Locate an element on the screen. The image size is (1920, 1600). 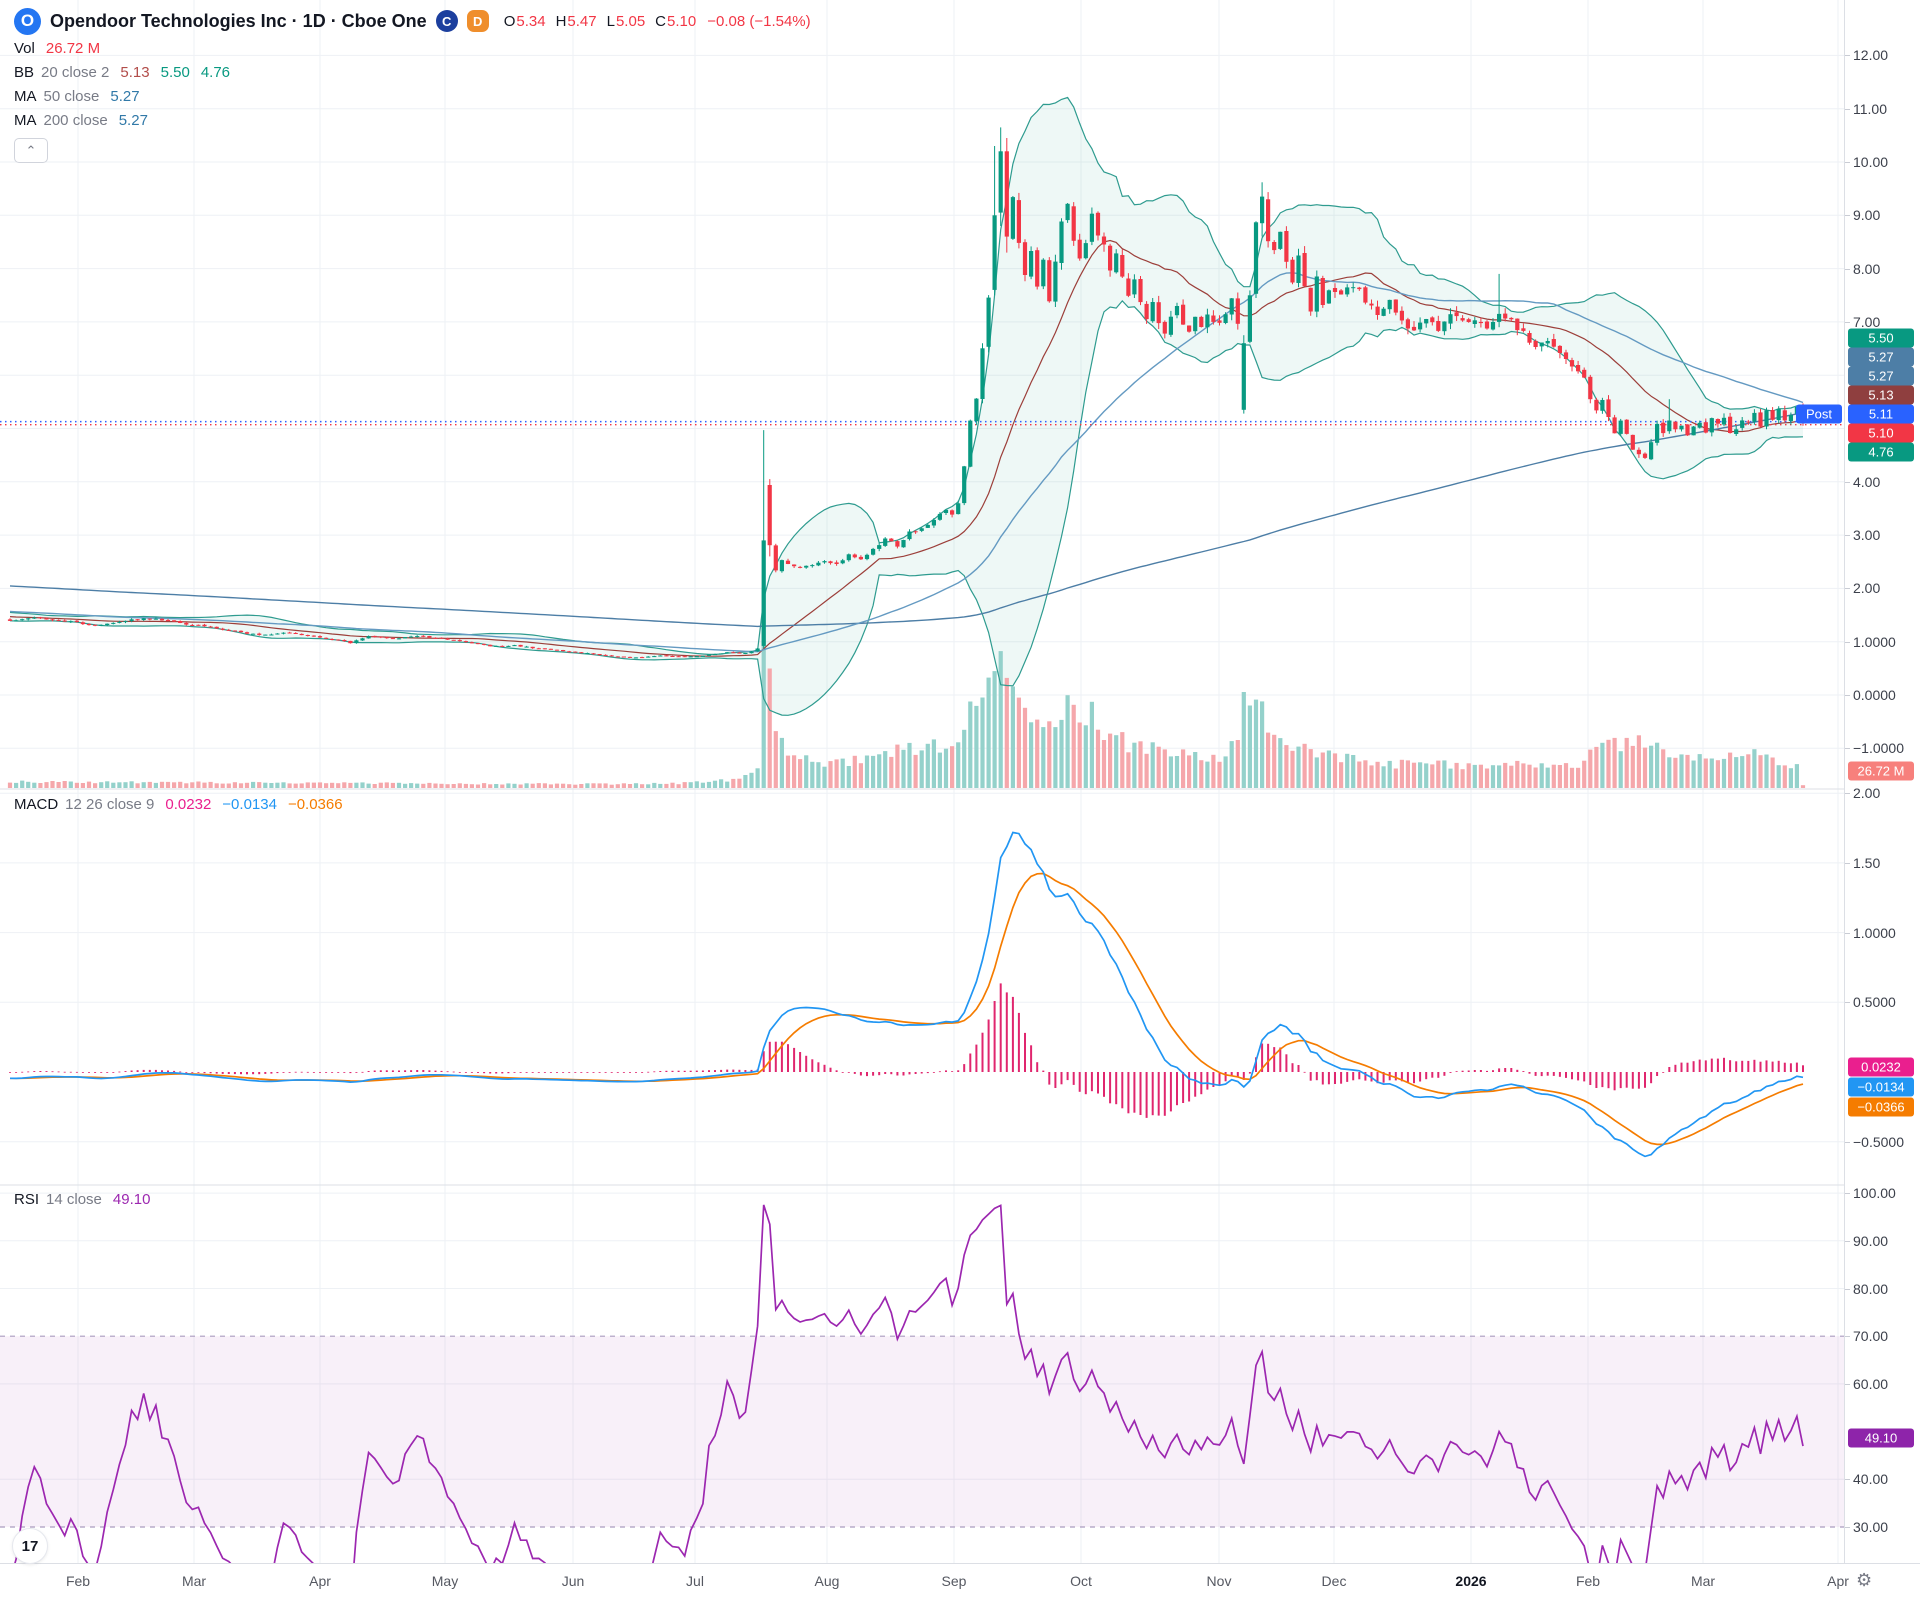
price-tick: −1.0000 is located at coordinates (1878, 748).